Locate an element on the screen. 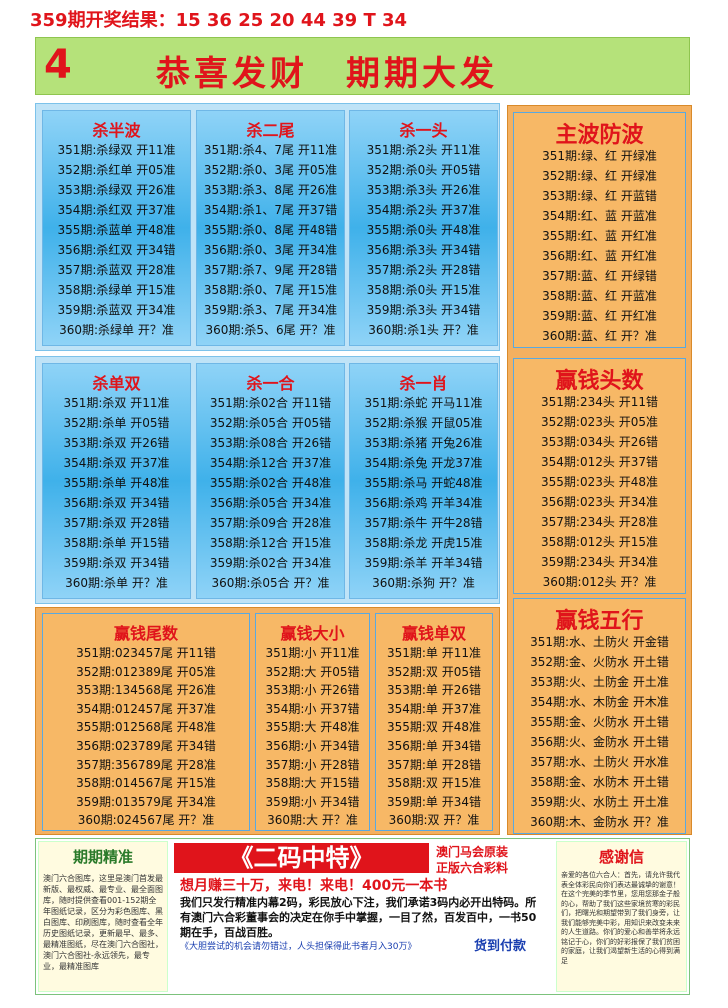 This screenshot has height=1008, width=728. panel-row: 356期:杀0、3尾 开34准 is located at coordinates (270, 250).